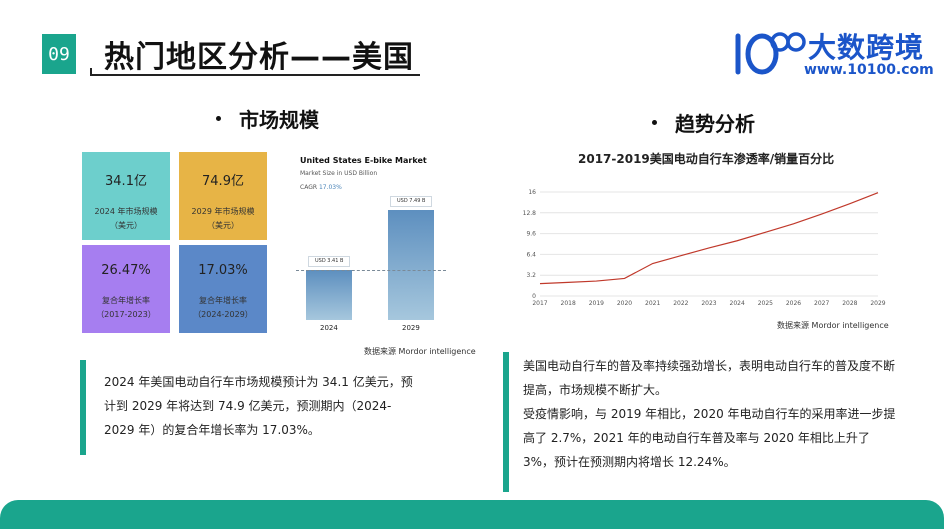 The image size is (944, 529). I want to click on trend-heading-text: 趋势分析, so click(715, 124).